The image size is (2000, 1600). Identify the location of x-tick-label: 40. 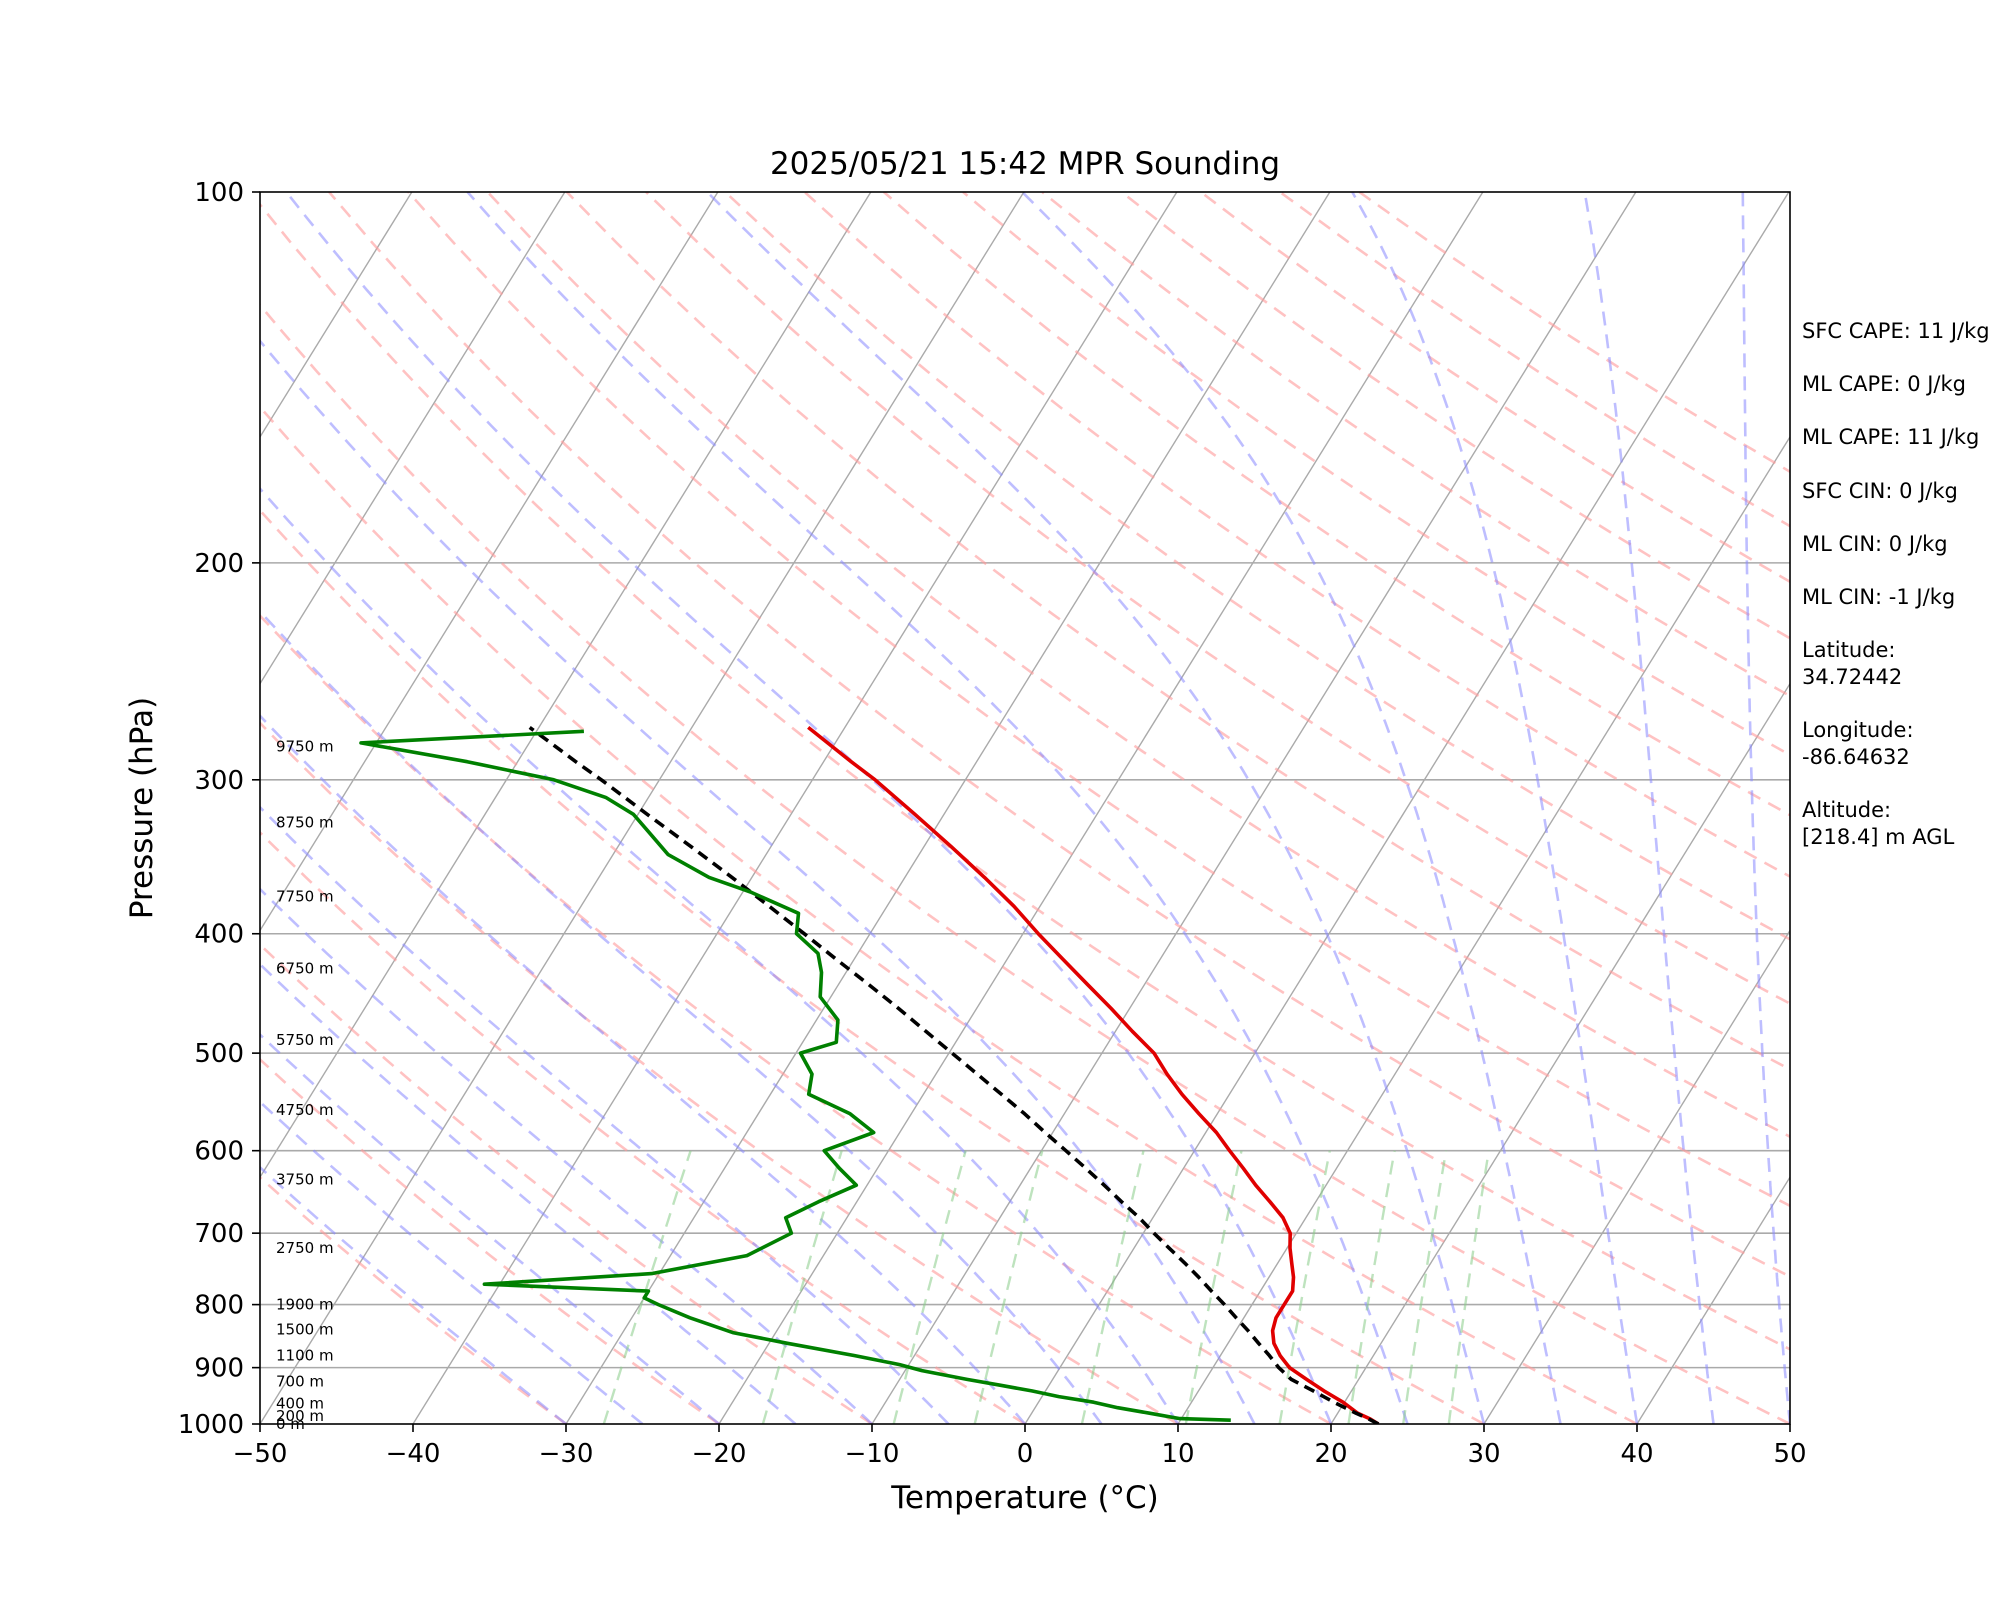
(1636, 1454).